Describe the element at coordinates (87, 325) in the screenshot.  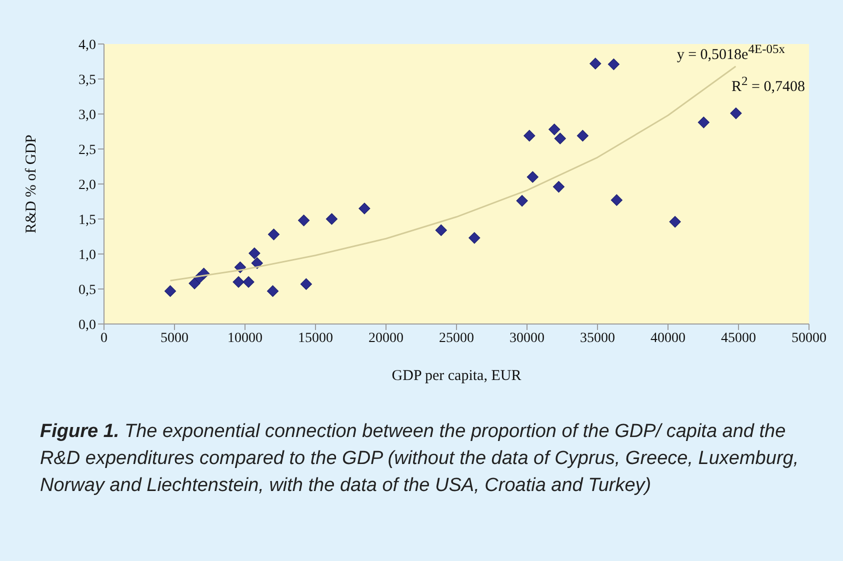
I see `y-tick-label: 0,0` at that location.